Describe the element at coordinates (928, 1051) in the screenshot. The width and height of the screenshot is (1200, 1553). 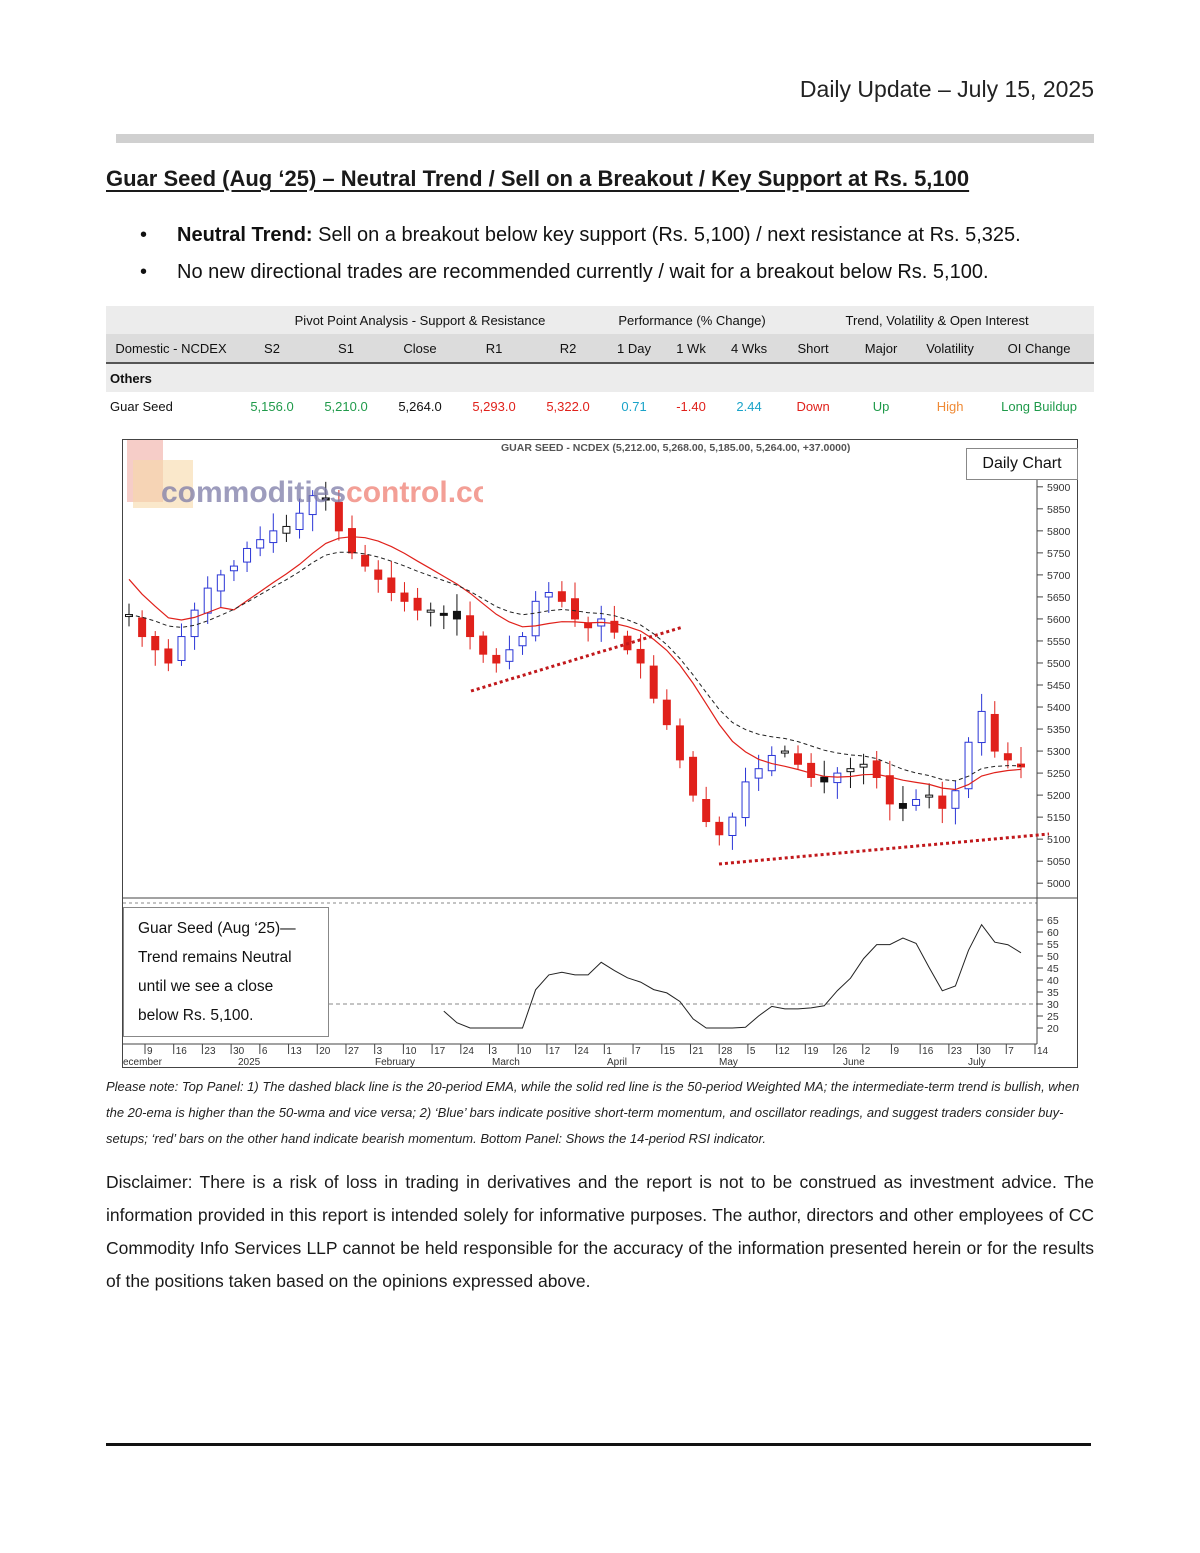
I see `date-tick-label: 16` at that location.